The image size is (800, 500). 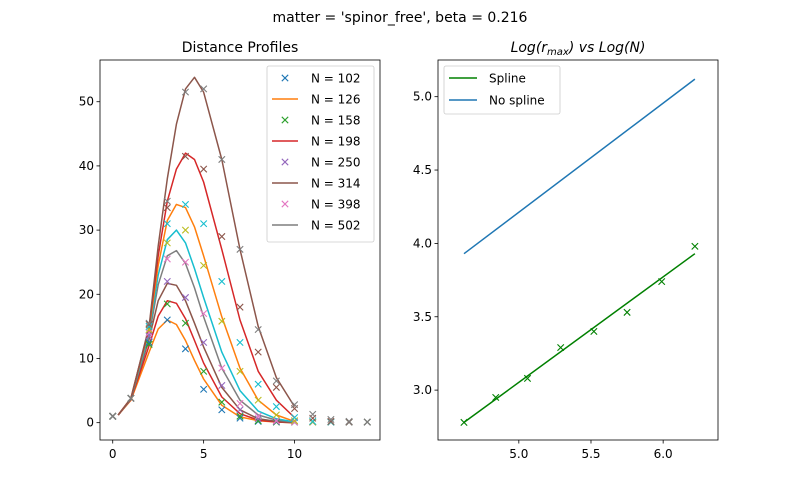 I want to click on right-legend: Spline No spline, so click(x=502, y=90).